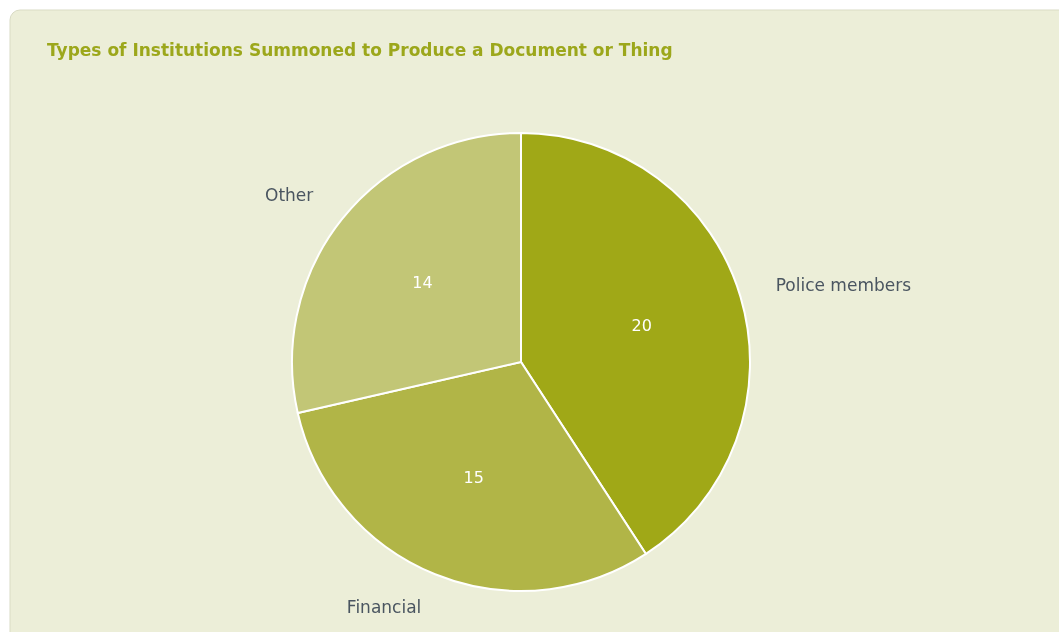  What do you see at coordinates (289, 195) in the screenshot?
I see `slice-label: Other` at bounding box center [289, 195].